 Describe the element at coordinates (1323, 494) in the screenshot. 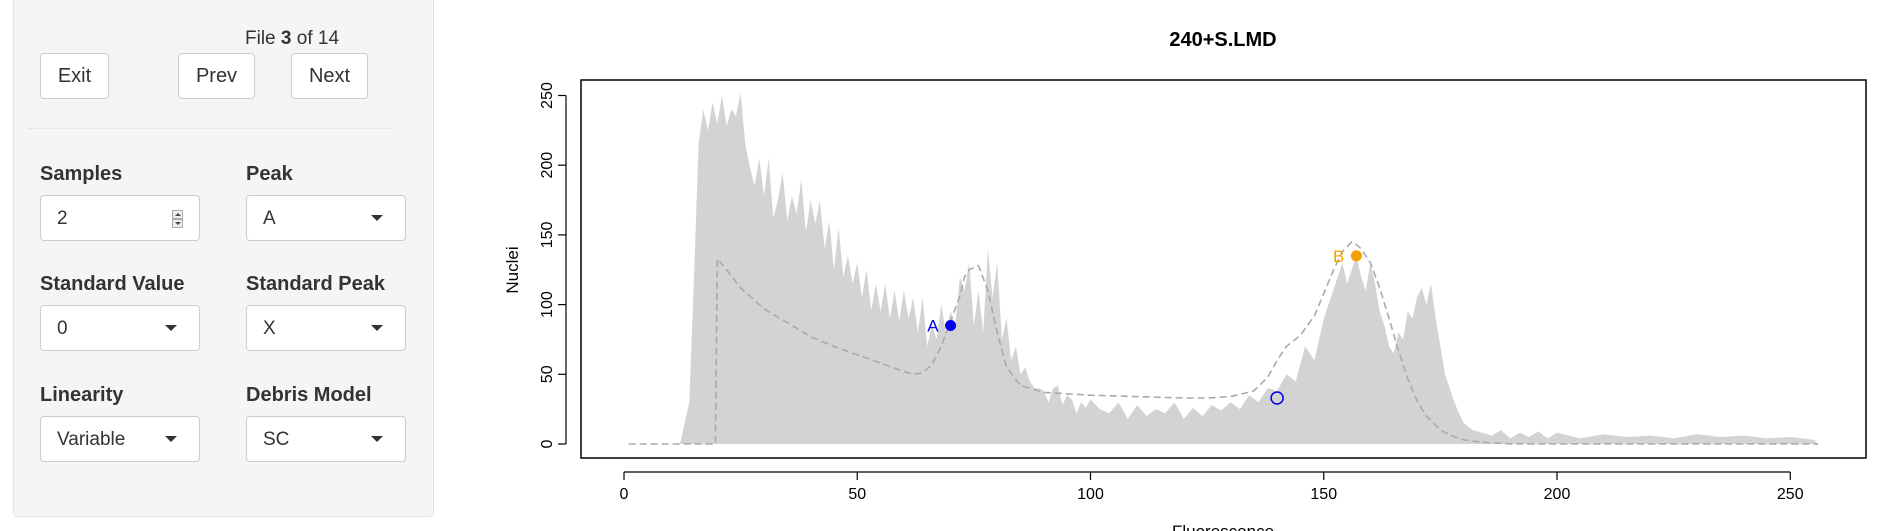

I see `x-tick-label-150: 150` at that location.